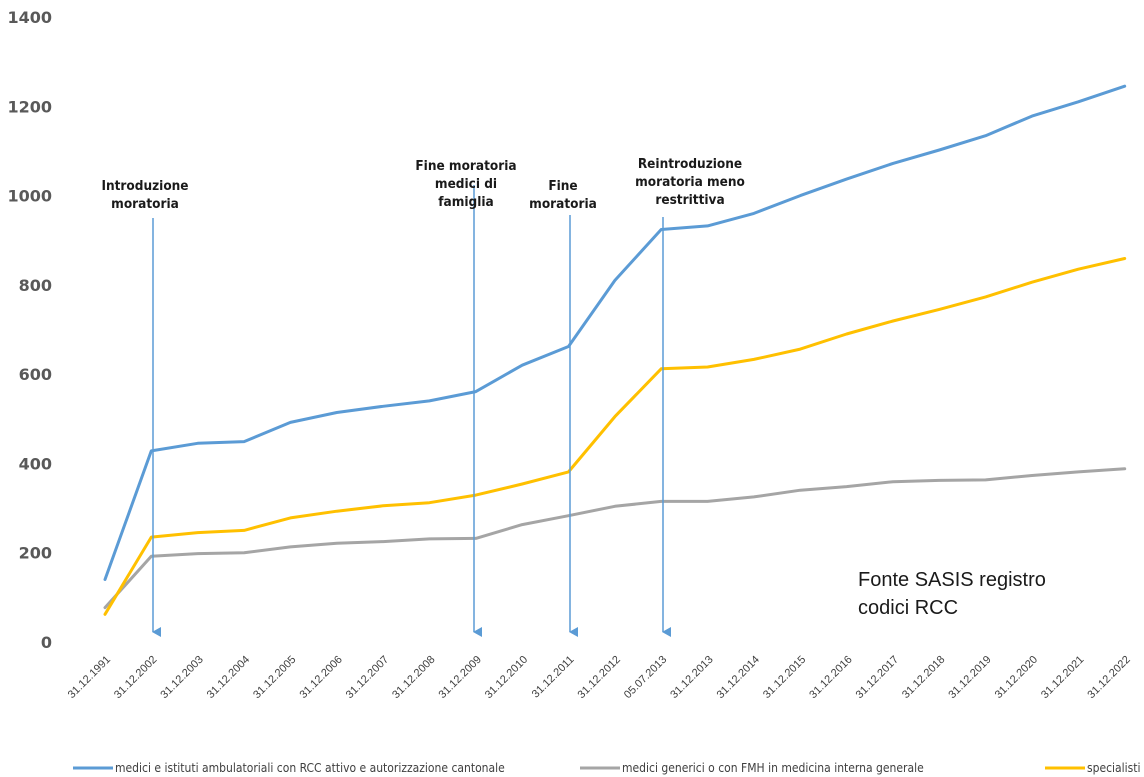 This screenshot has width=1144, height=777. What do you see at coordinates (466, 184) in the screenshot?
I see `annotation-label: medici di` at bounding box center [466, 184].